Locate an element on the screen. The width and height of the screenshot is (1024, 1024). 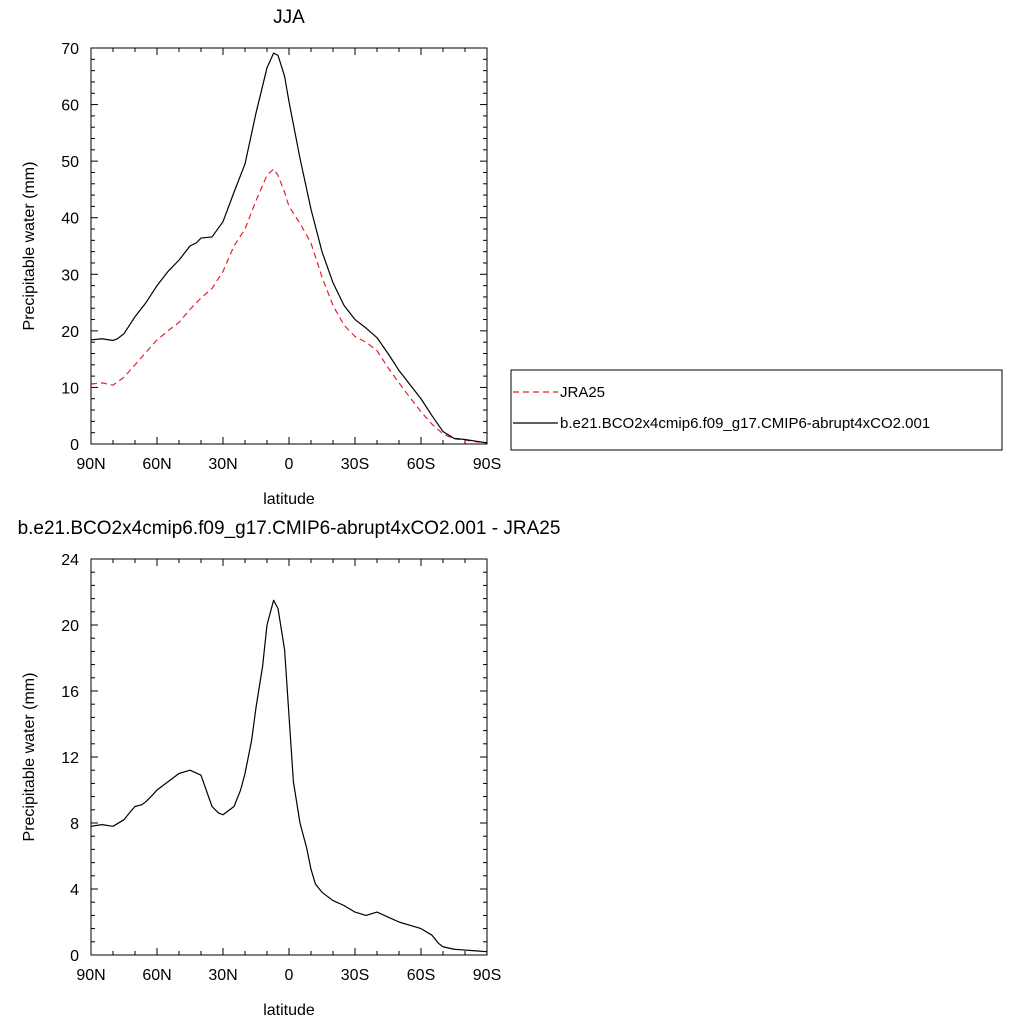
y-tick-label: 4 is located at coordinates (74, 890).